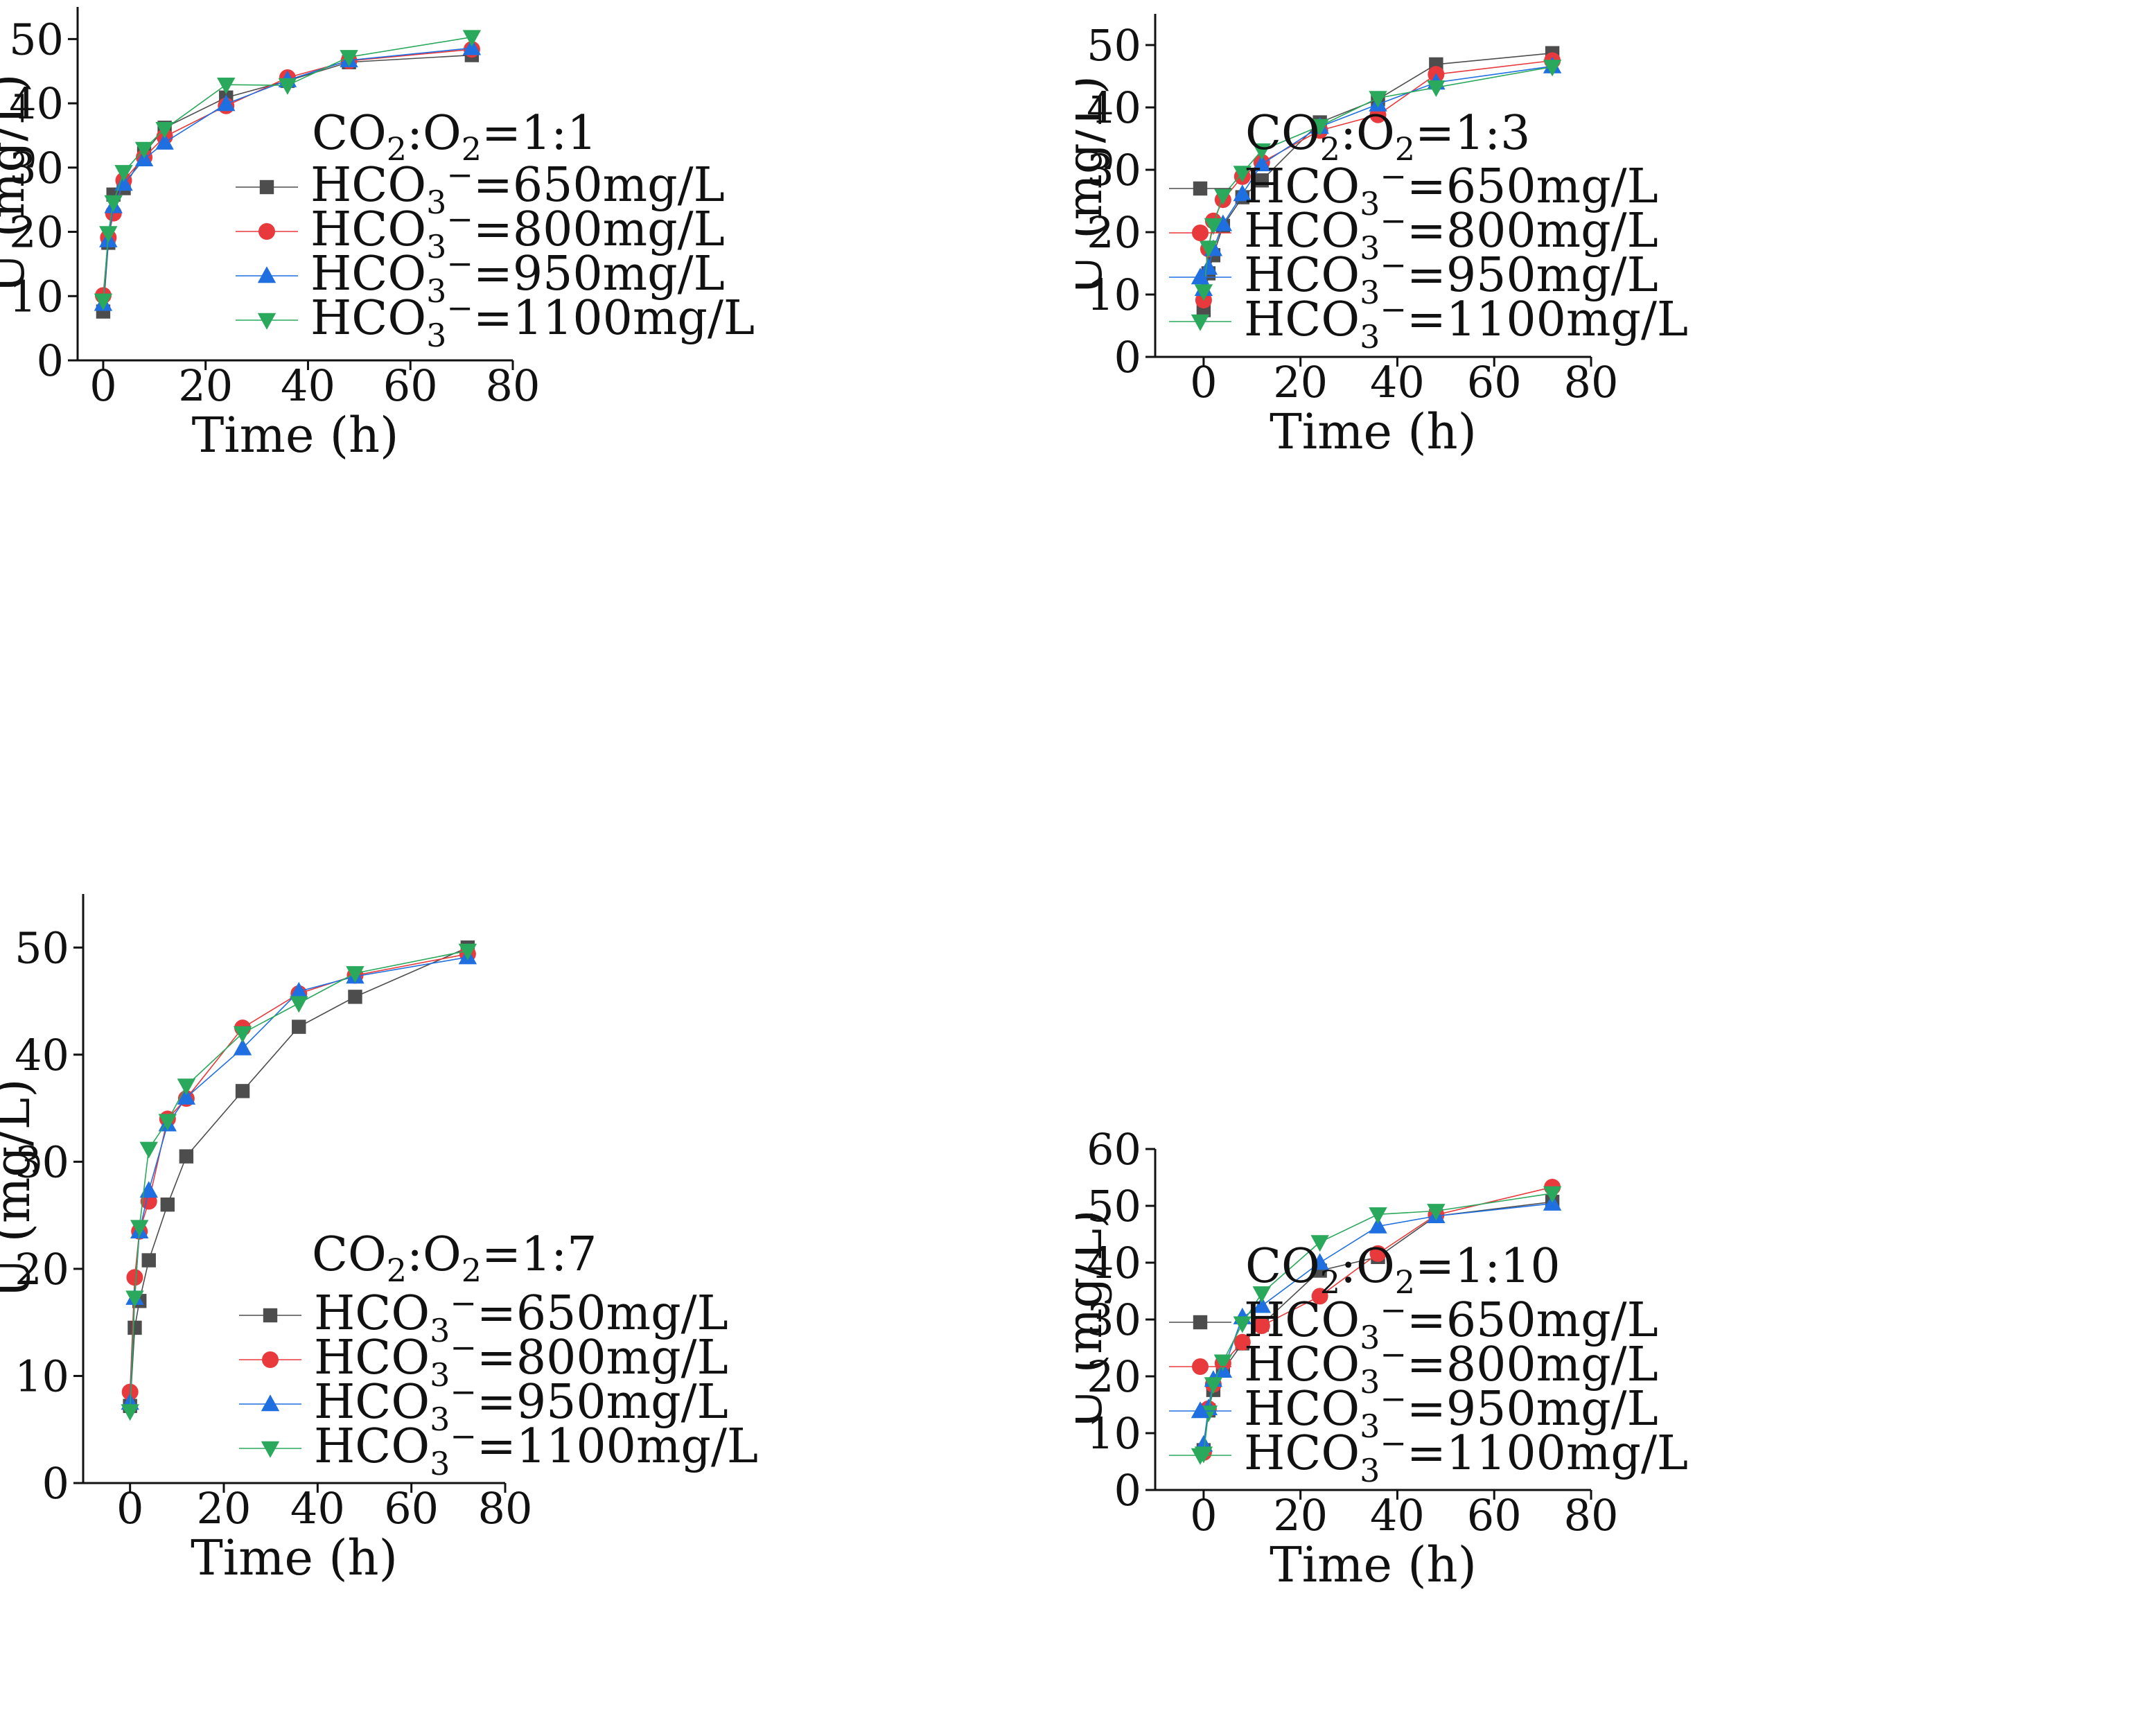 The width and height of the screenshot is (2151, 1736). Describe the element at coordinates (454, 1258) in the screenshot. I see `legend-title: CO2:O2=1:7` at that location.